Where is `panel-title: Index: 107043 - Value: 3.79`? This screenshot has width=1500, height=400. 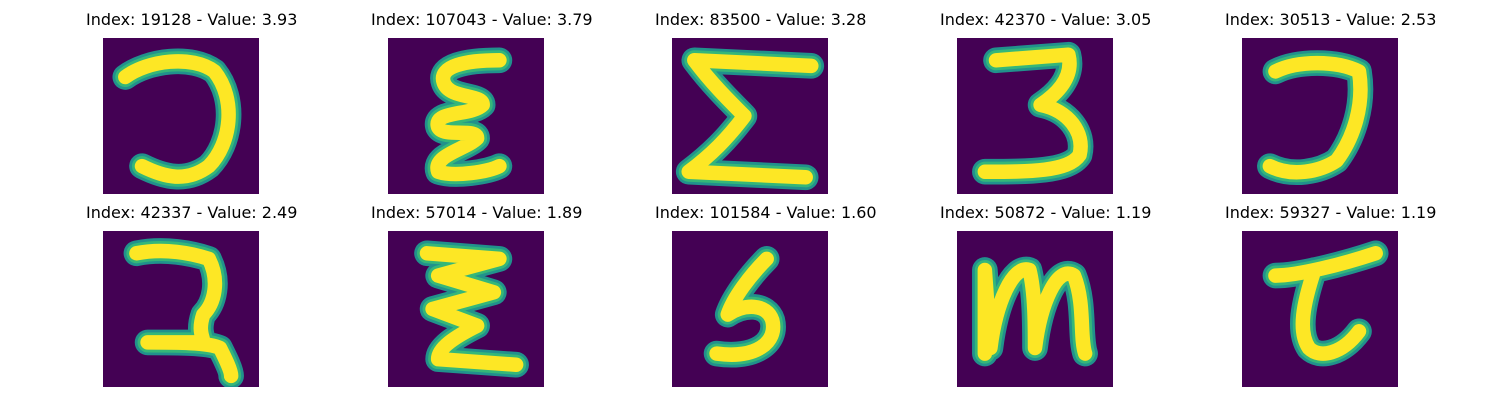 panel-title: Index: 107043 - Value: 3.79 is located at coordinates (482, 19).